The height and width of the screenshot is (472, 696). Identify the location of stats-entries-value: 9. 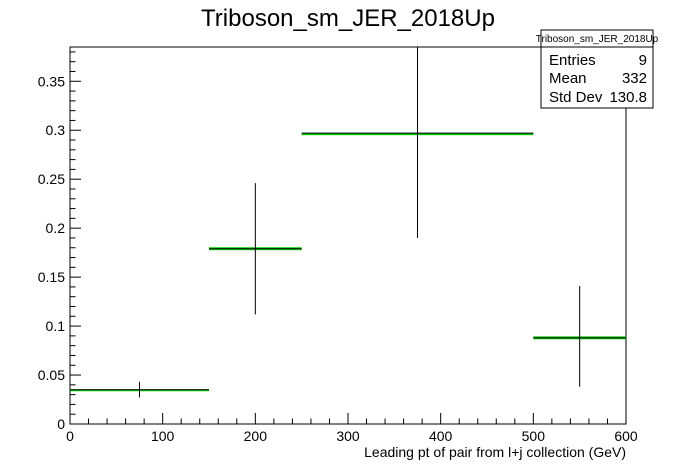
(643, 60).